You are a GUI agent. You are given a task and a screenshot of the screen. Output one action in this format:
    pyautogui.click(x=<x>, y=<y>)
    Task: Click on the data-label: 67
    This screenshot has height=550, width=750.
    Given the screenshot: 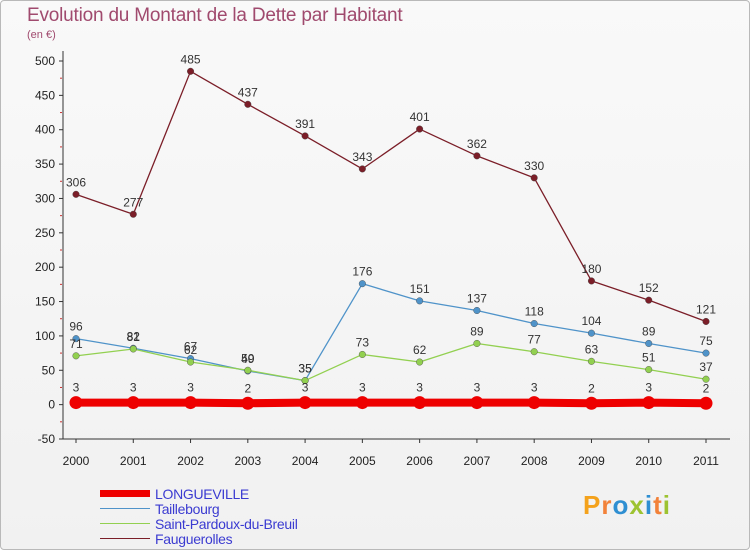 What is the action you would take?
    pyautogui.click(x=191, y=347)
    